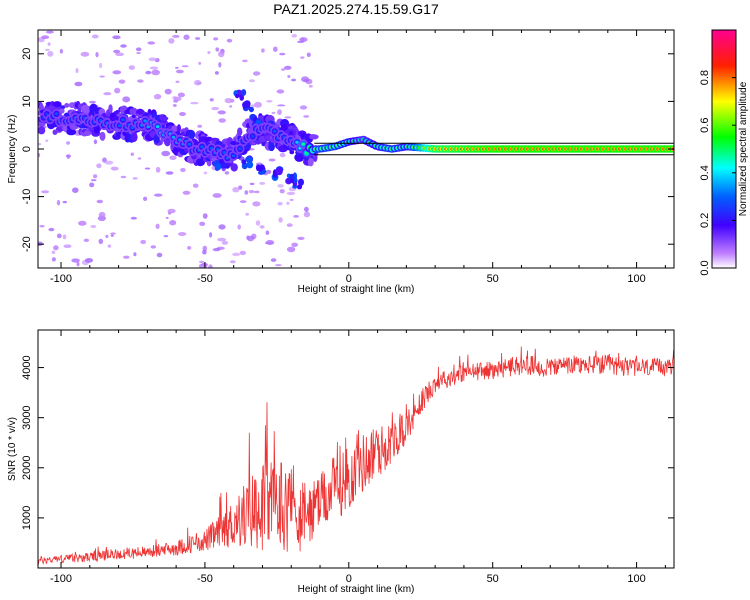 The image size is (750, 600). I want to click on snr-xtick-label: 0, so click(349, 579).